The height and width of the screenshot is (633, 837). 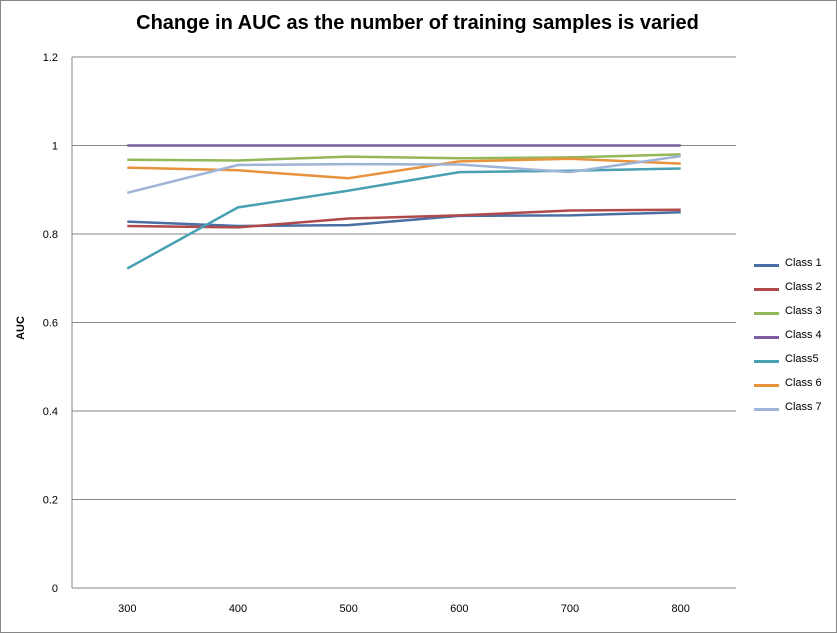 I want to click on y-tick-label: 0.6, so click(x=50, y=324).